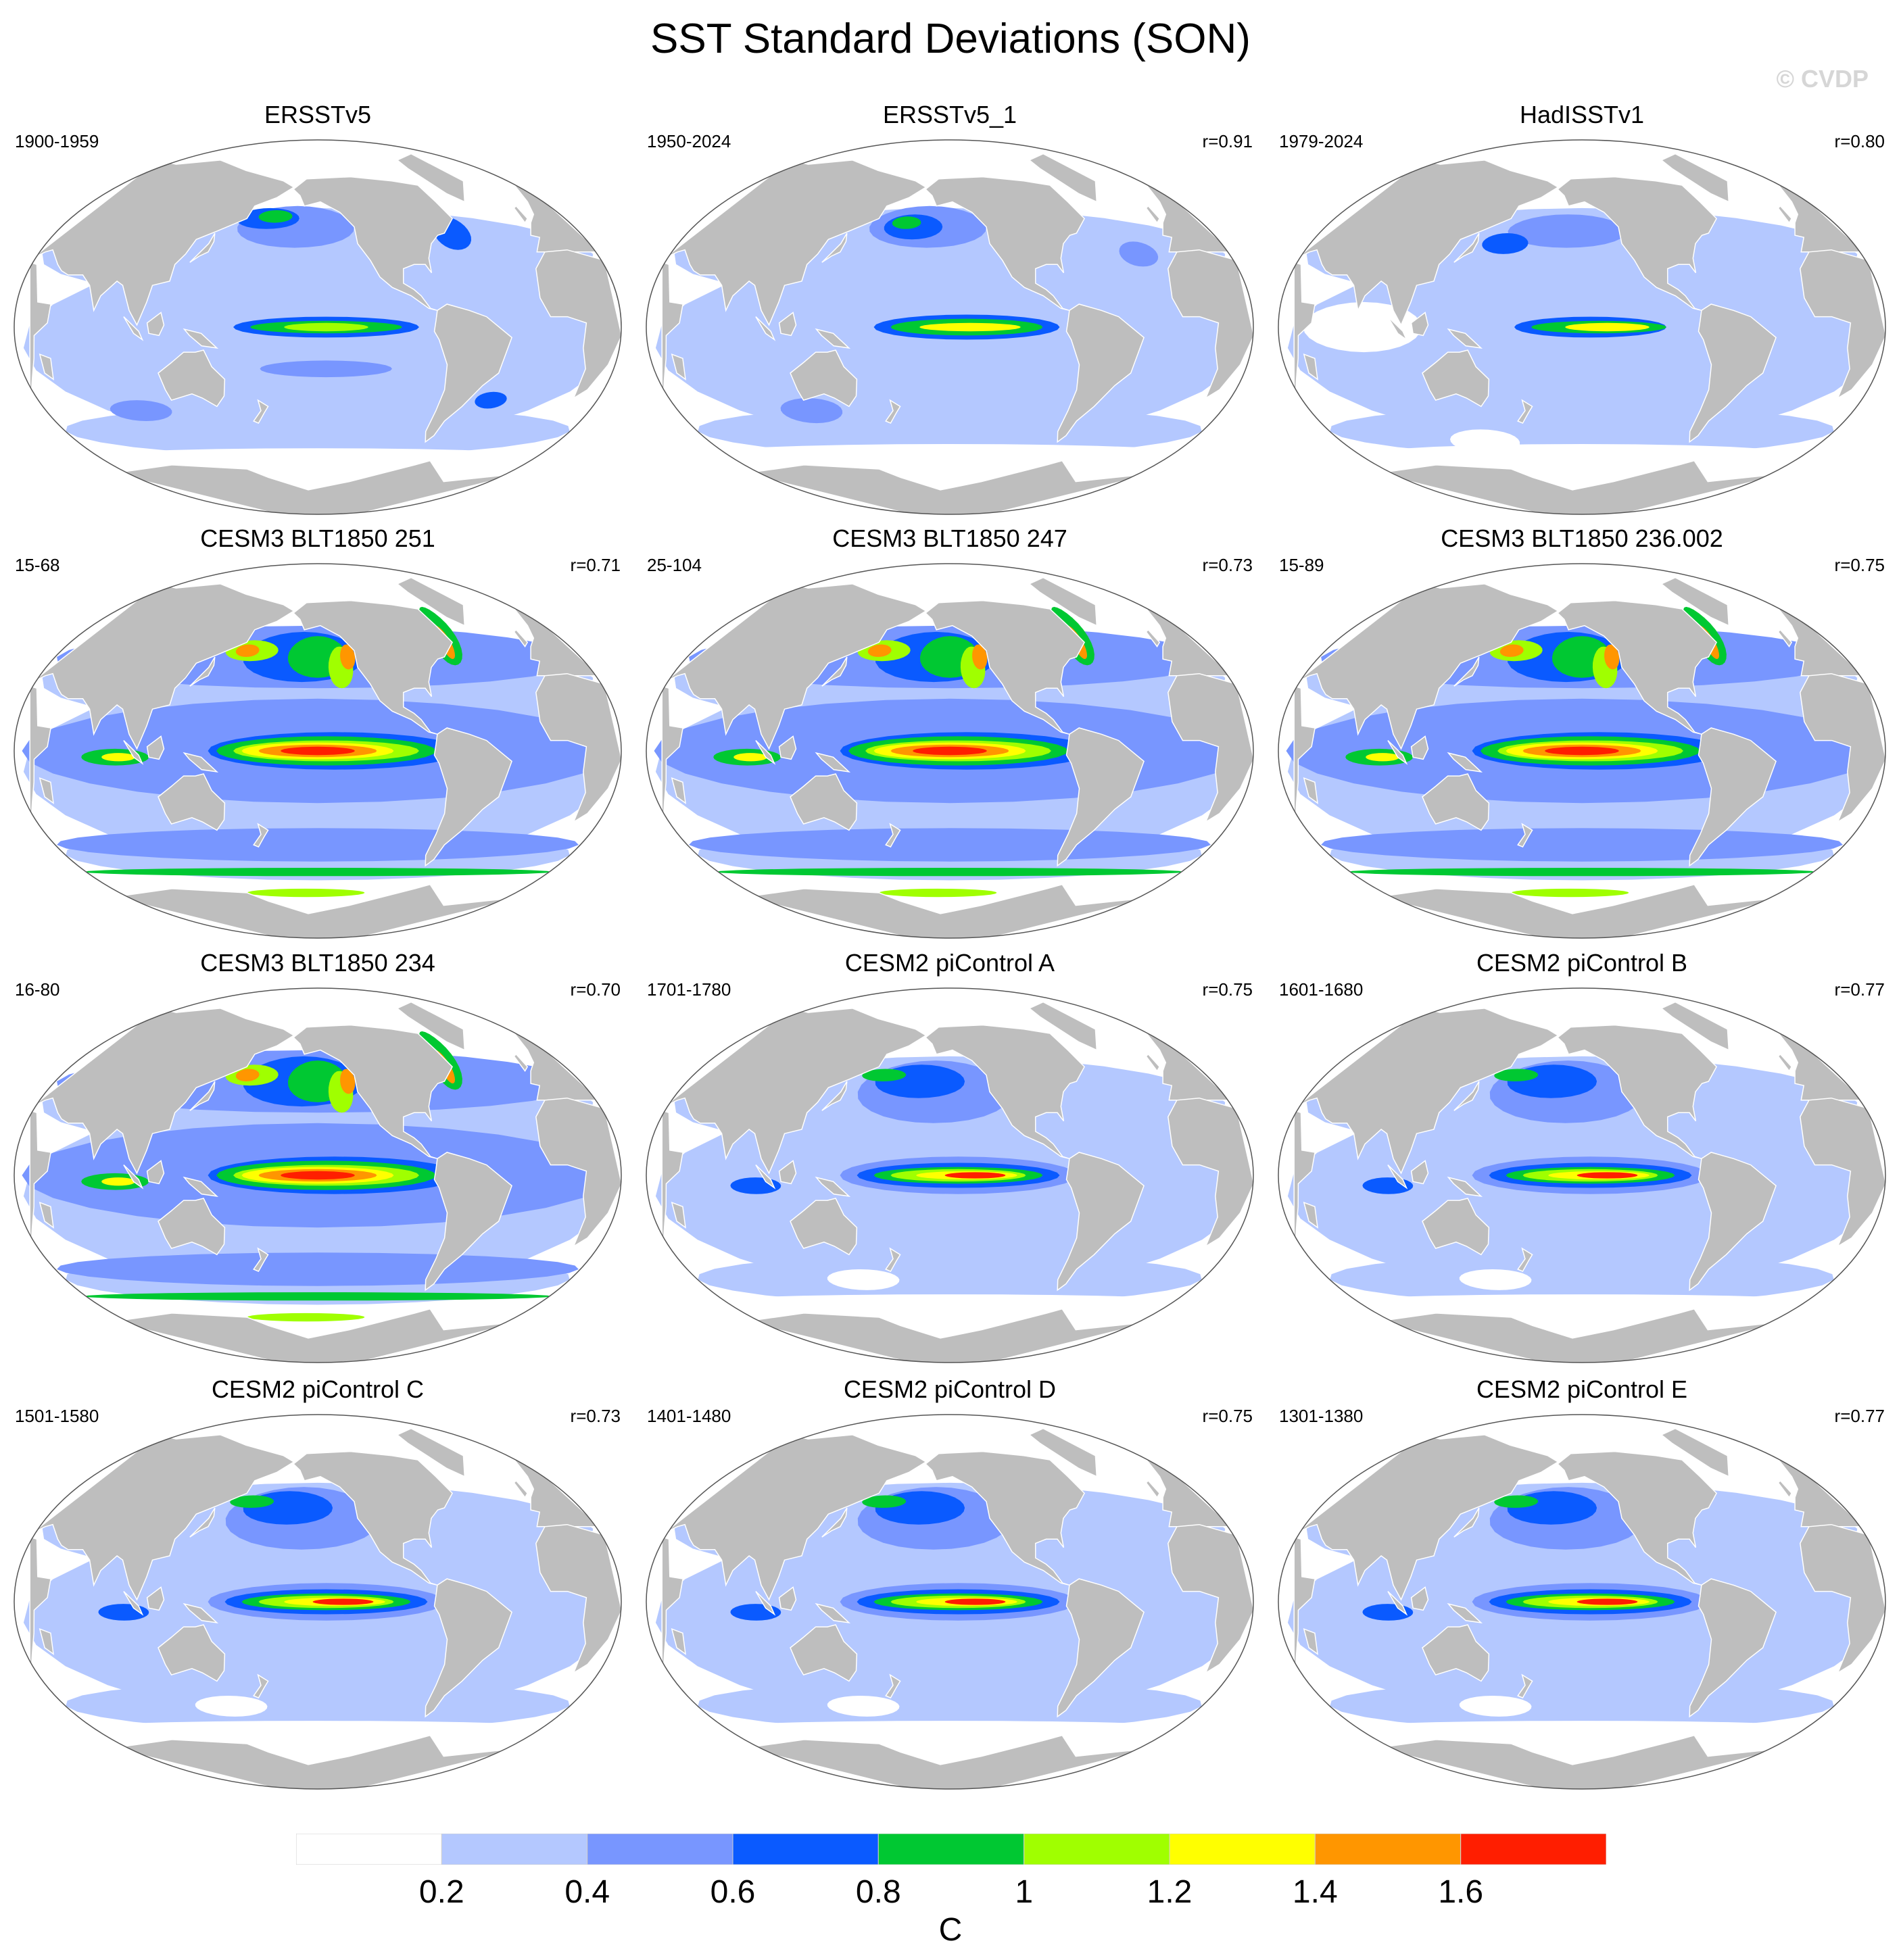 The width and height of the screenshot is (1901, 1960). I want to click on colorbar-tick-label: 1.4, so click(1315, 1892).